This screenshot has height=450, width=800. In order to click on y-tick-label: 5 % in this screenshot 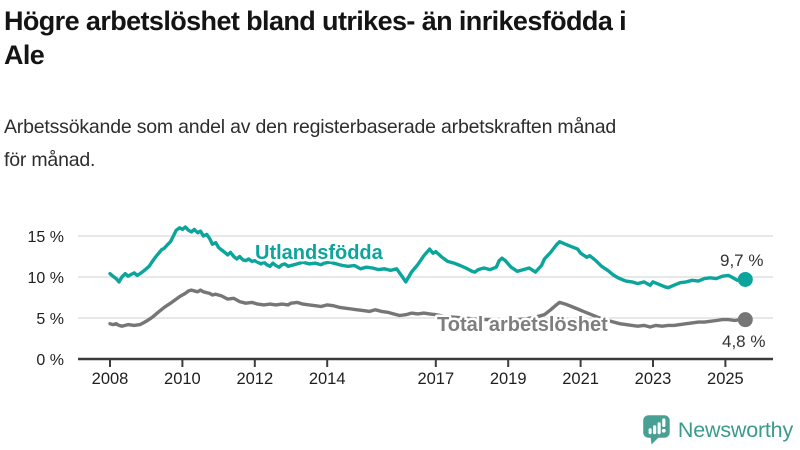, I will do `click(50, 319)`.